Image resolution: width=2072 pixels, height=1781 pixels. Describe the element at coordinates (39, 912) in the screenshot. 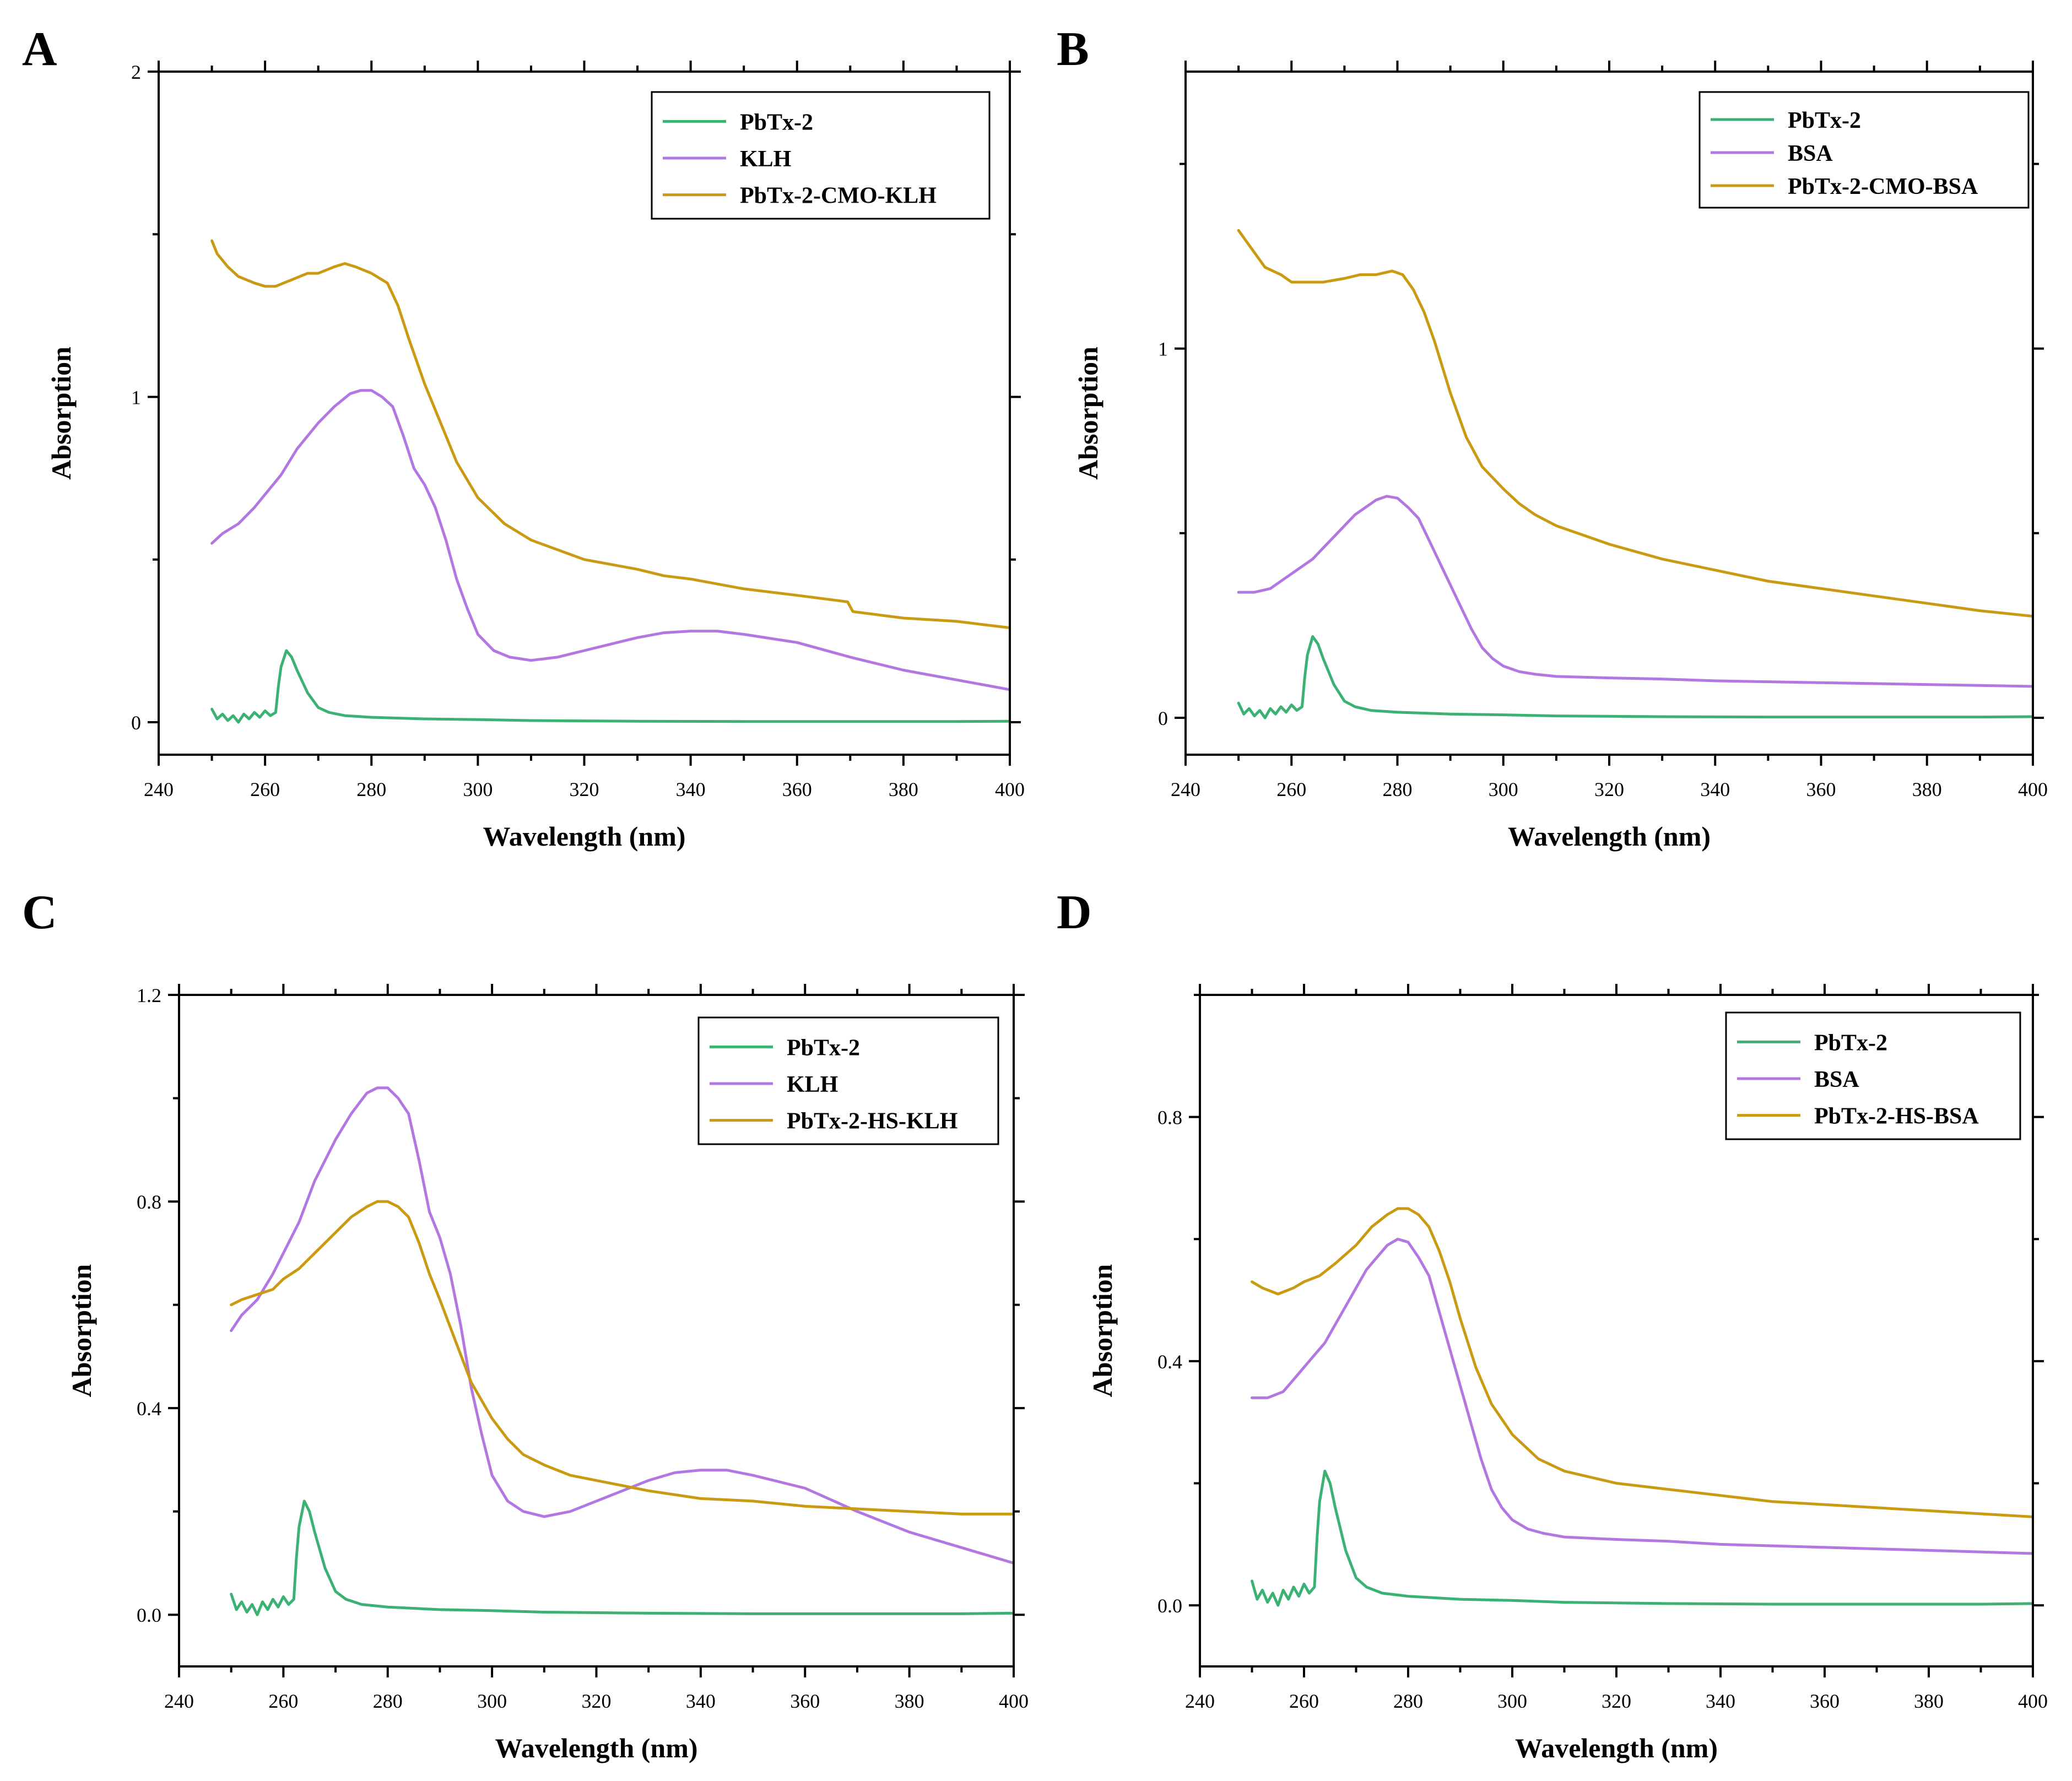

I see `panel-letter: C` at that location.